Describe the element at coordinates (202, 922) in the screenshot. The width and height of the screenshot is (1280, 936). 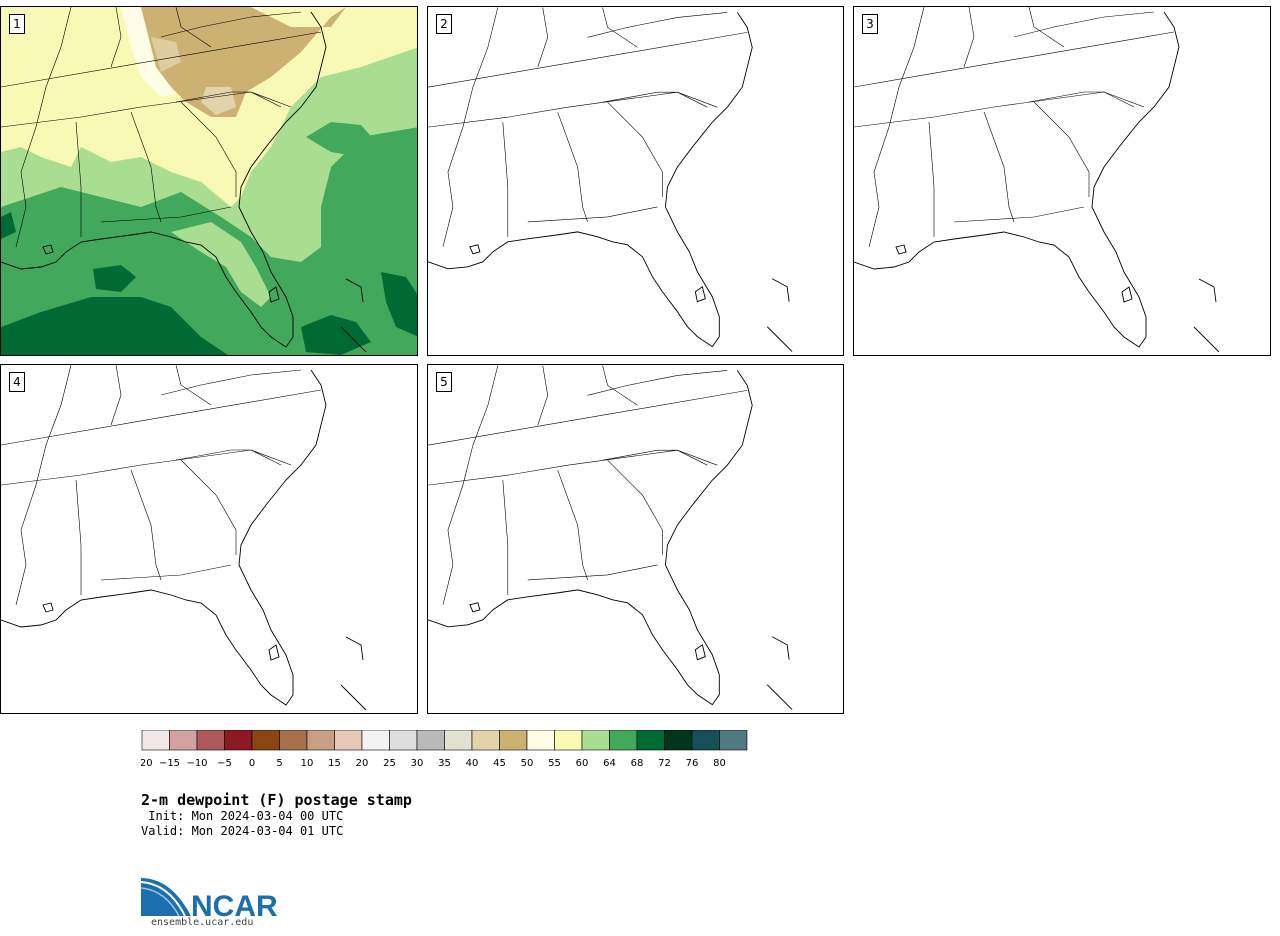
I see `site-url: ensemble.ucar.edu` at that location.